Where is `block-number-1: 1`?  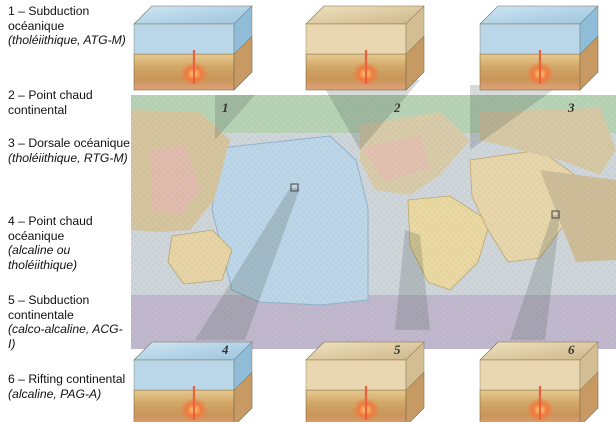 block-number-1: 1 is located at coordinates (225, 107).